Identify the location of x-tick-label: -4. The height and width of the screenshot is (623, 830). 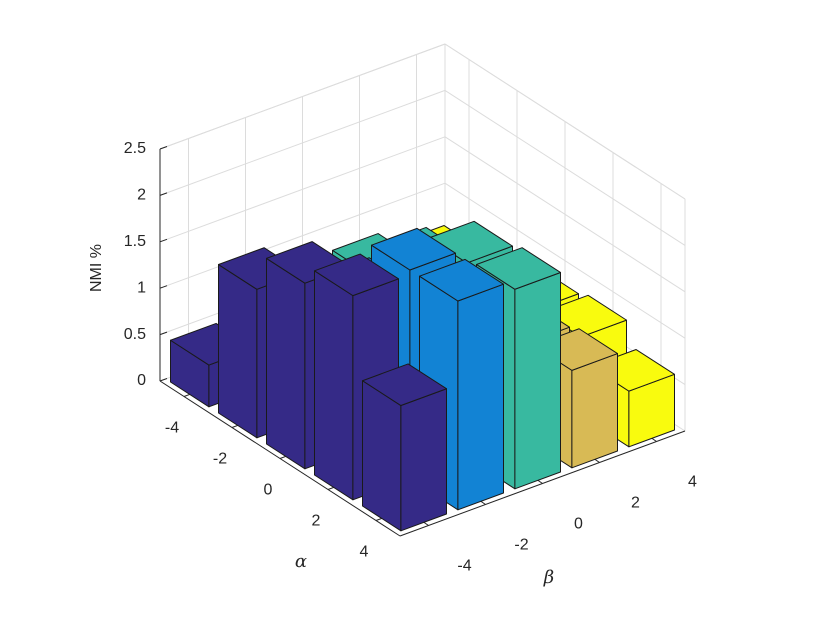
(172, 428).